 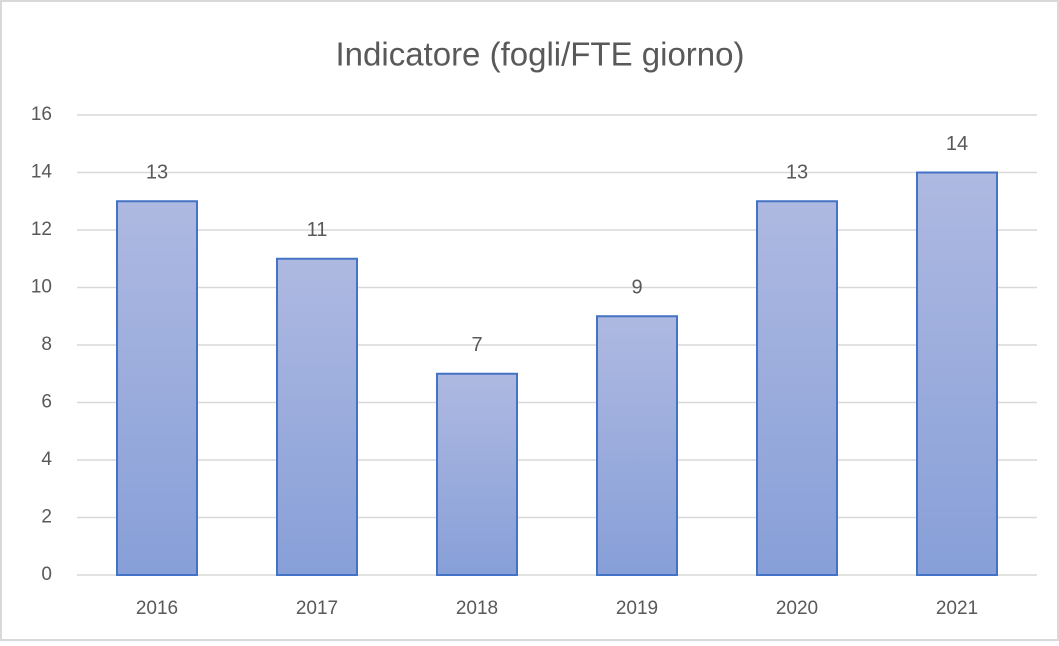 I want to click on y-tick-label: 16, so click(x=41, y=114).